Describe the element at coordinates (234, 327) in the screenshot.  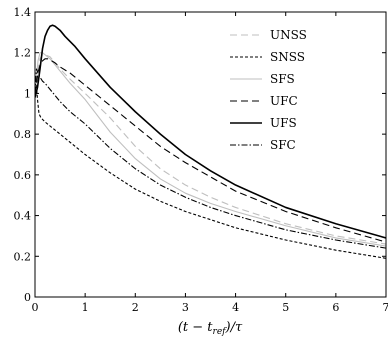
I see `x-axis-label-close: )/τ` at that location.